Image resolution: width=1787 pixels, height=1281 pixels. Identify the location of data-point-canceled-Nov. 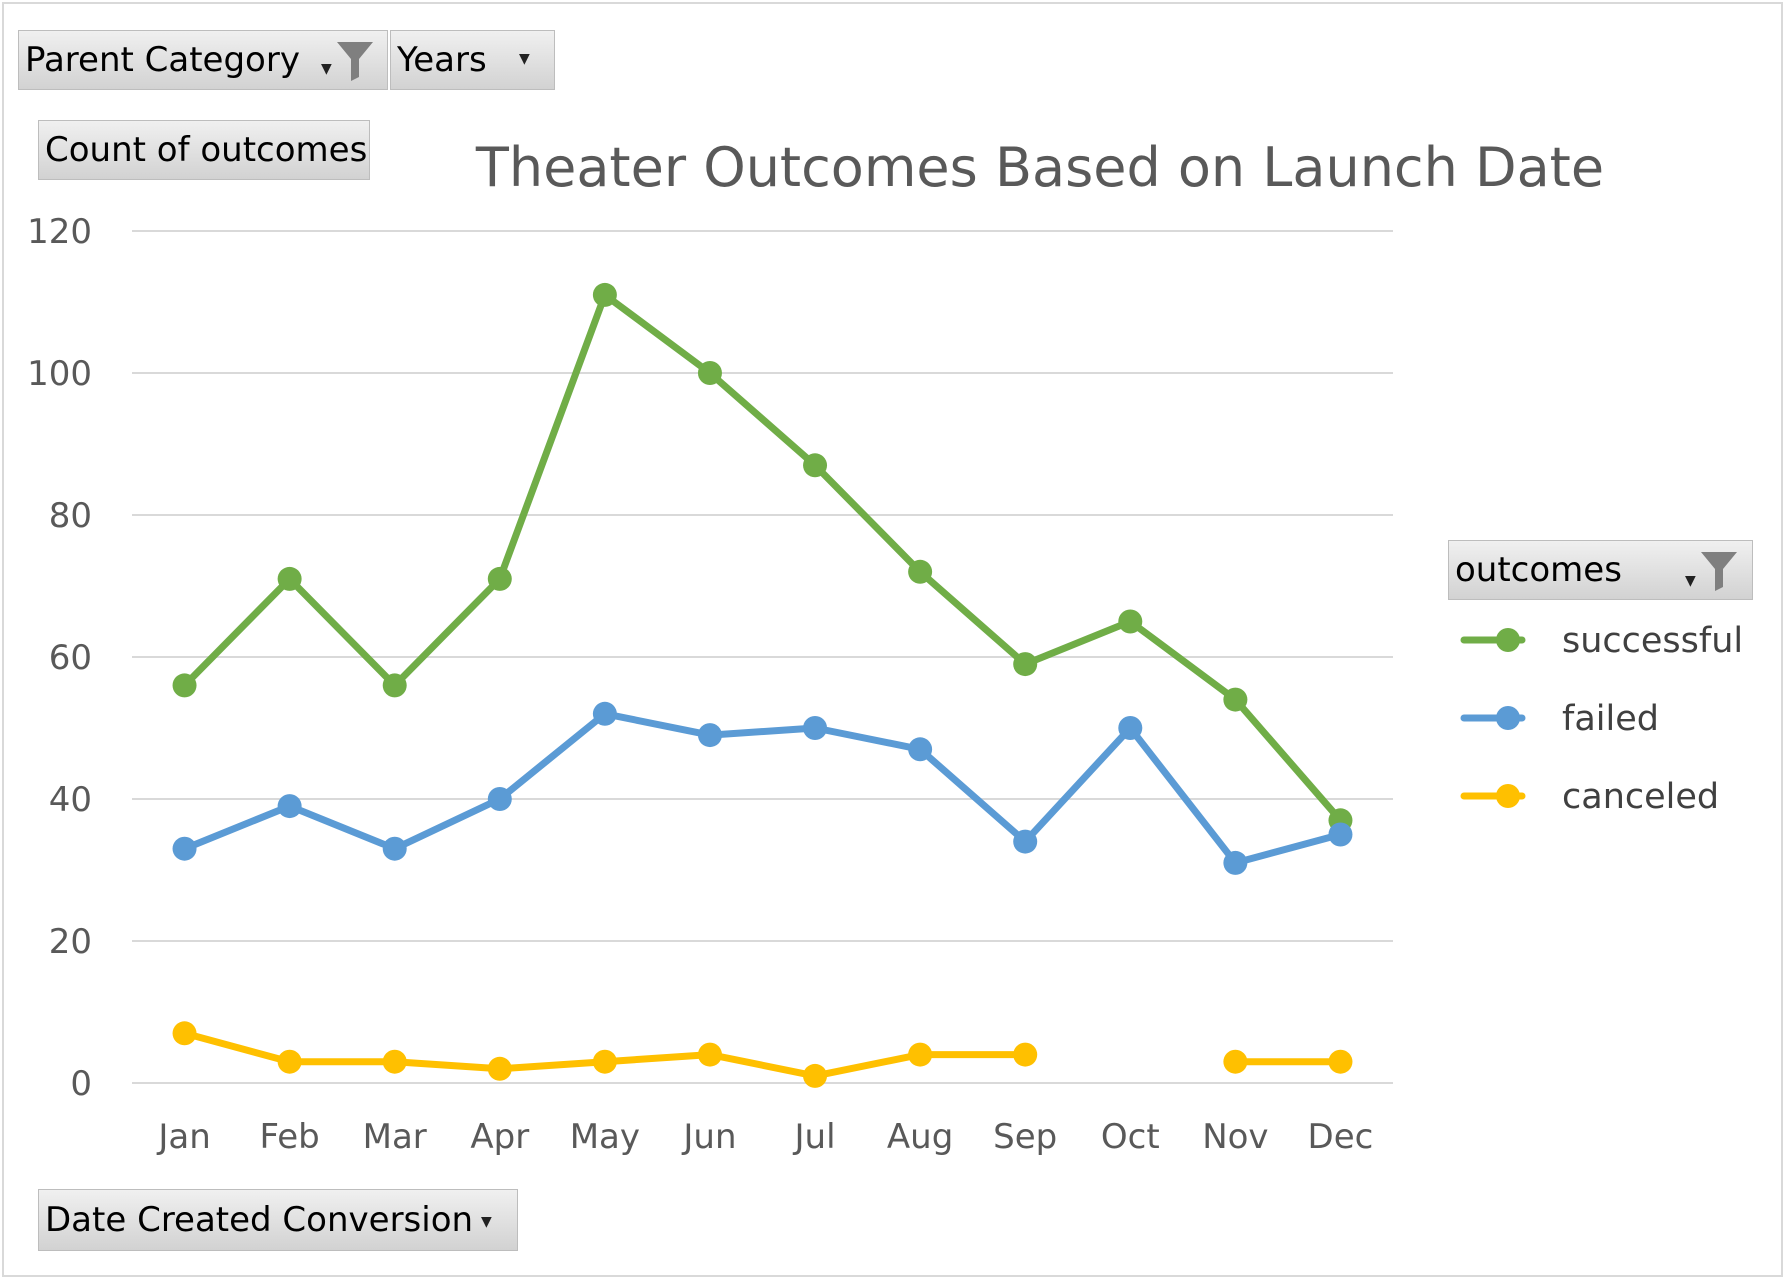
(1235, 1061).